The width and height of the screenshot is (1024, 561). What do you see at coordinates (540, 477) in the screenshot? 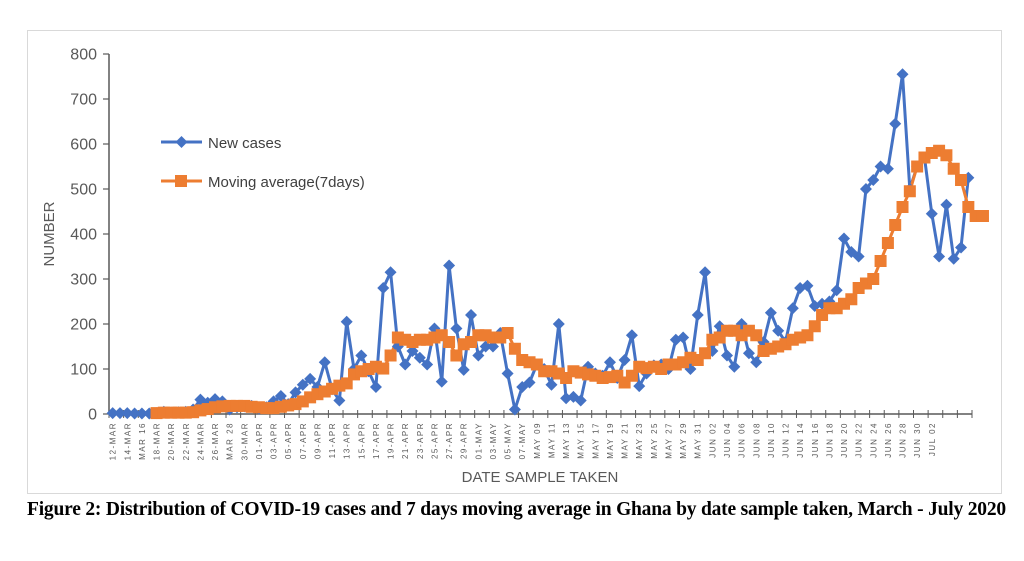
I see `x-axis-title: DATE SAMPLE TAKEN` at bounding box center [540, 477].